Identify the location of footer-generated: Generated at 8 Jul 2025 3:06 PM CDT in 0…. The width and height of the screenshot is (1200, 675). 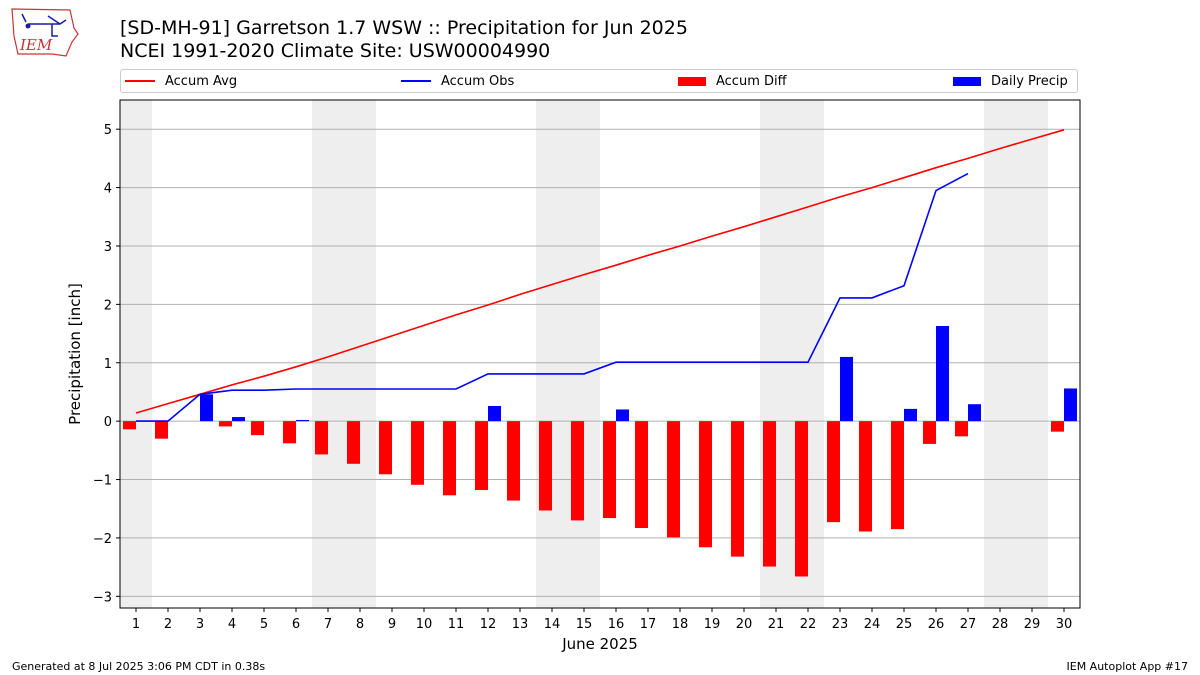
(139, 666).